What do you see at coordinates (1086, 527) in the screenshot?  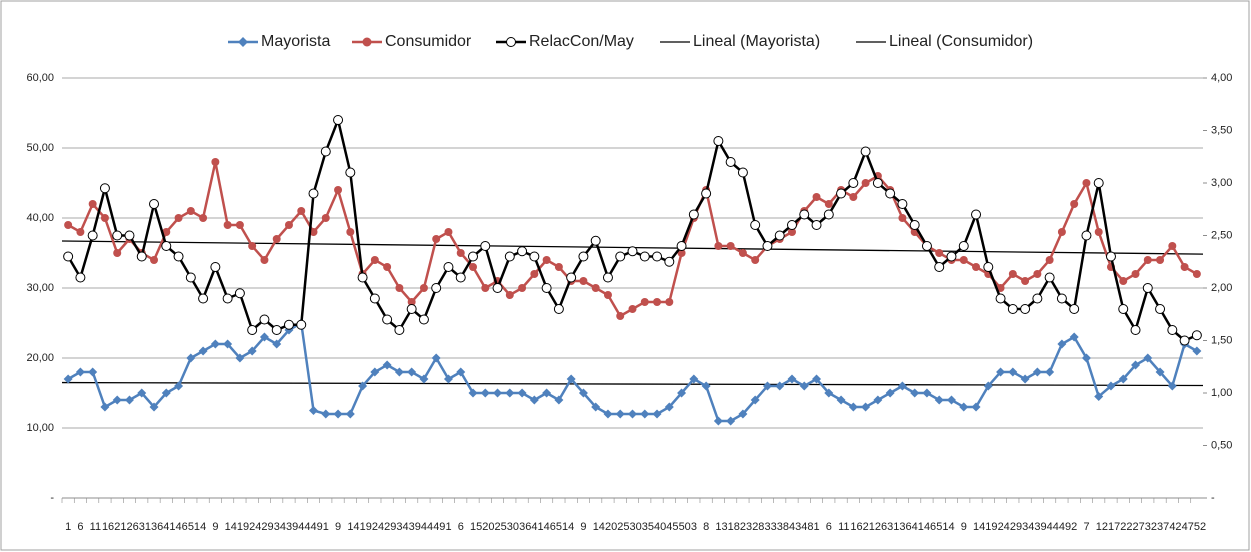 I see `x-tick-label: 7` at bounding box center [1086, 527].